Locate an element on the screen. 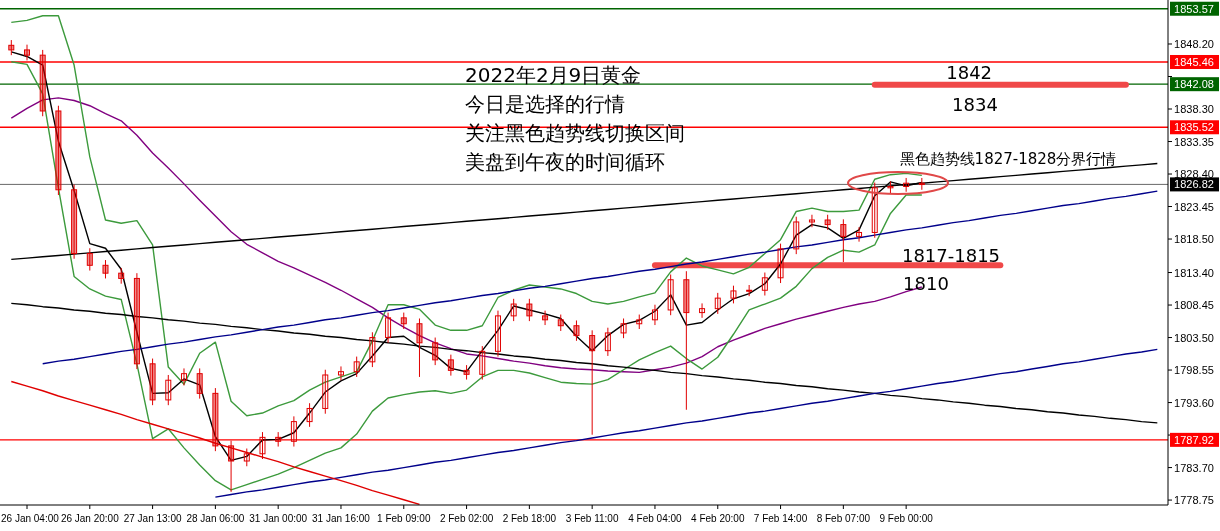 This screenshot has width=1220, height=531. annotation: 1842 is located at coordinates (969, 72).